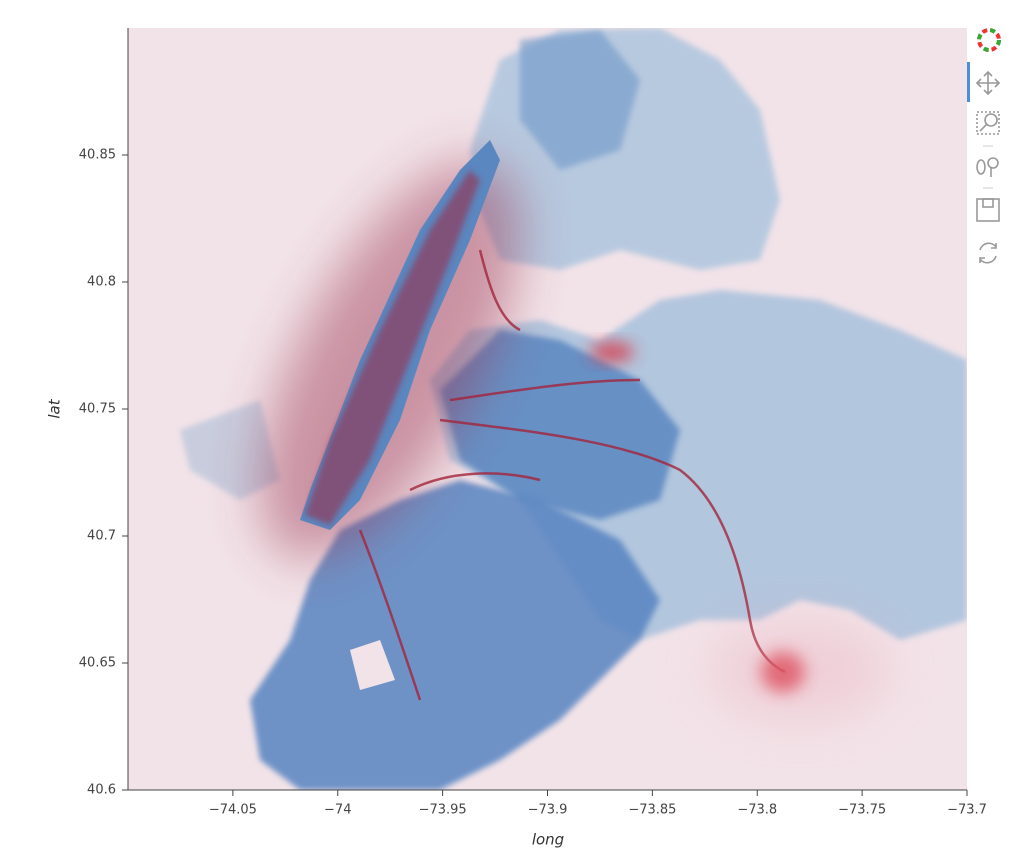 The image size is (1022, 866). I want to click on x-tick-label: −73.75, so click(862, 810).